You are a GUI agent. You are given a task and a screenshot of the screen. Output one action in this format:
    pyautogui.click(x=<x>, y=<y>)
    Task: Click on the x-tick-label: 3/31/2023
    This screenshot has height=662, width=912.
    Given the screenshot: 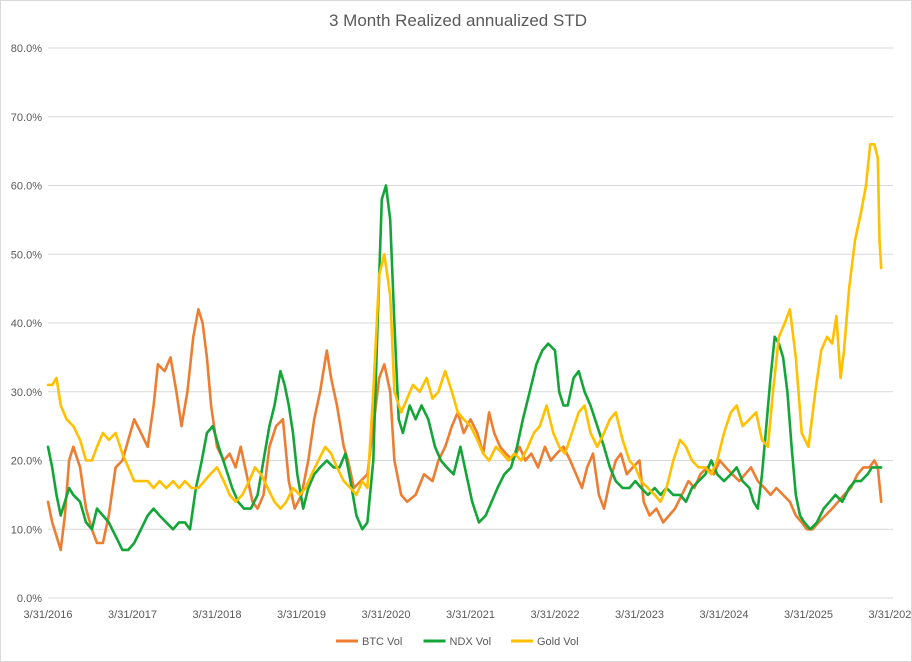 What is the action you would take?
    pyautogui.click(x=639, y=615)
    